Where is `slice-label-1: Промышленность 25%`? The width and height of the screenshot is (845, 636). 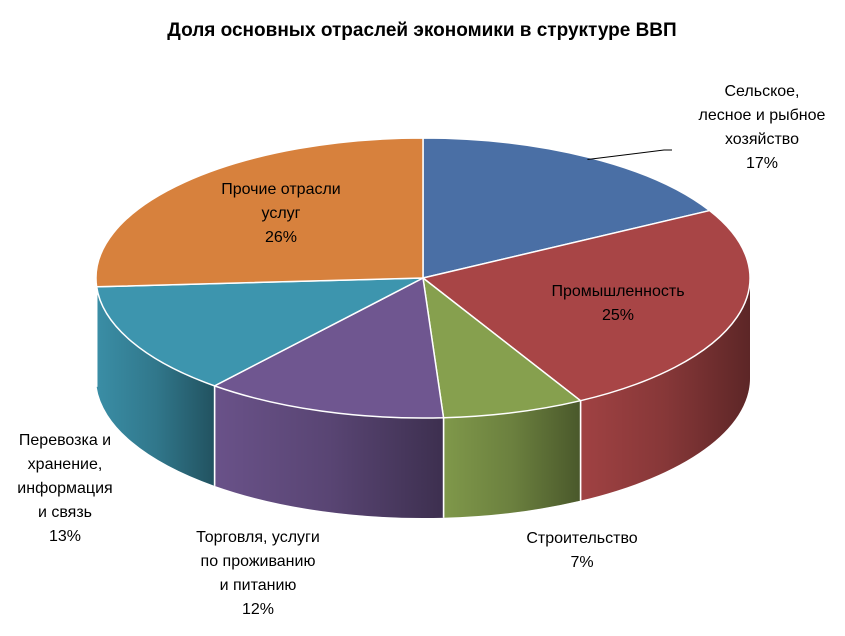 slice-label-1: Промышленность 25% is located at coordinates (617, 303).